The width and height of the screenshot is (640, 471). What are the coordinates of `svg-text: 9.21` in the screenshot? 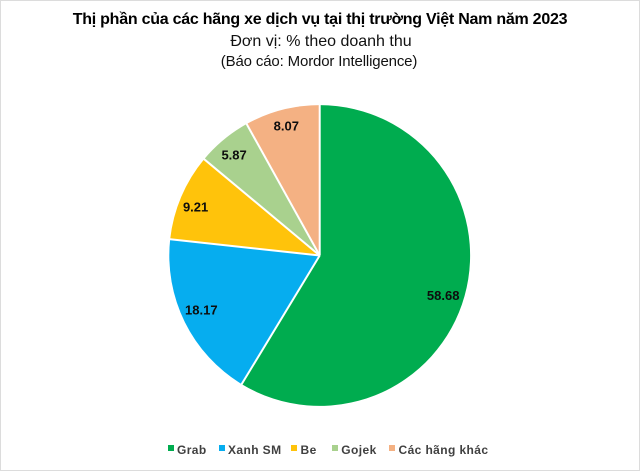 It's located at (195, 207).